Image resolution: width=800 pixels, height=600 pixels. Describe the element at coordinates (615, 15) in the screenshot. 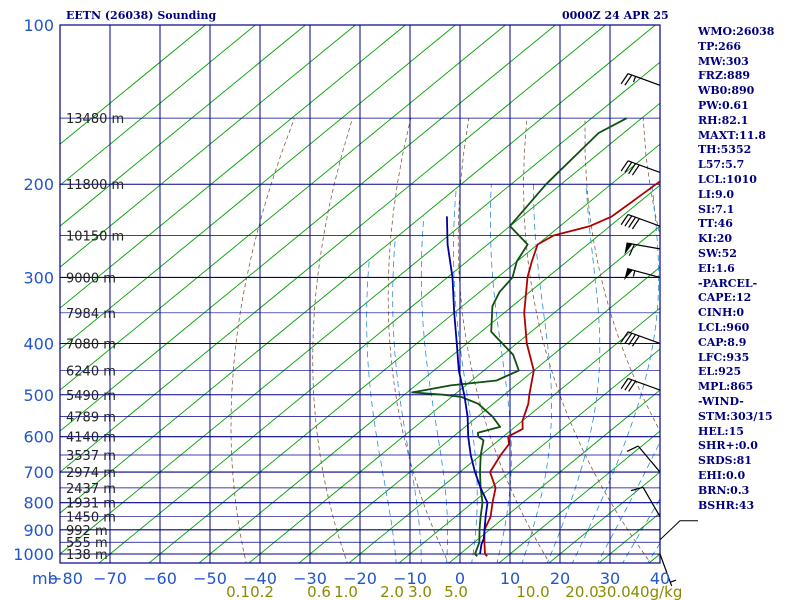

I see `chart-subtitle: 0000Z 24 APR 25` at that location.